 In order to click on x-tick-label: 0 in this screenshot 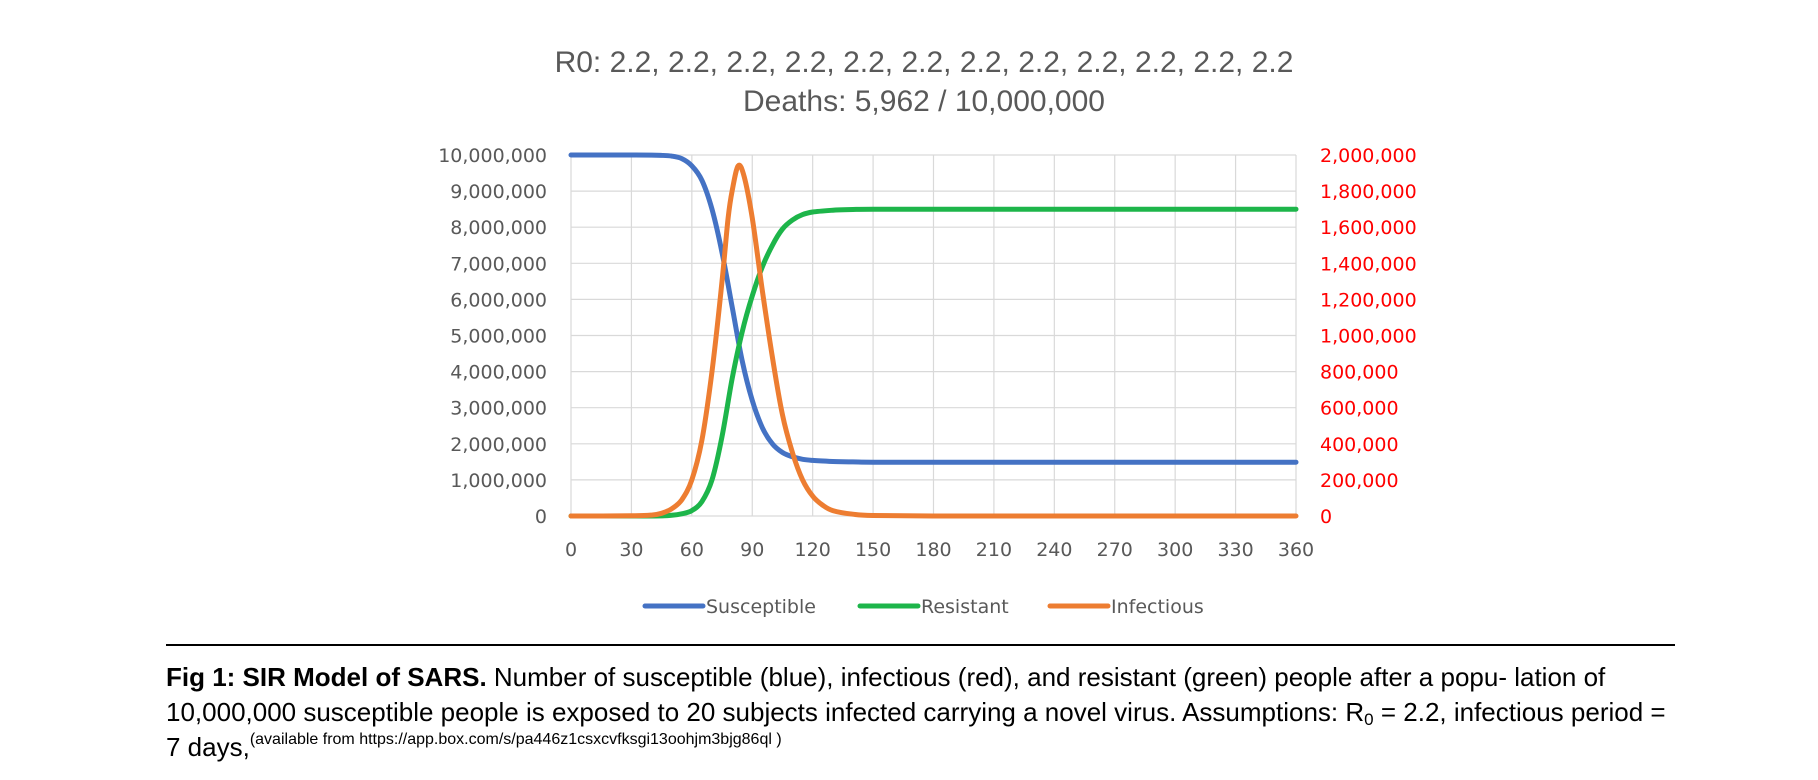, I will do `click(571, 550)`.